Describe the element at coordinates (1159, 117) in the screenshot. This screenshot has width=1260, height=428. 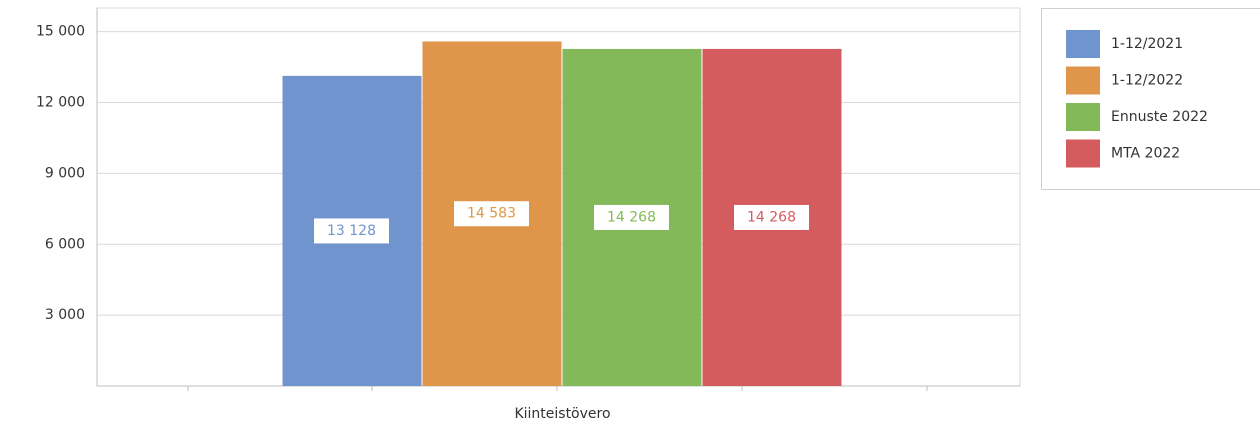
I see `legend-label: Ennuste 2022` at that location.